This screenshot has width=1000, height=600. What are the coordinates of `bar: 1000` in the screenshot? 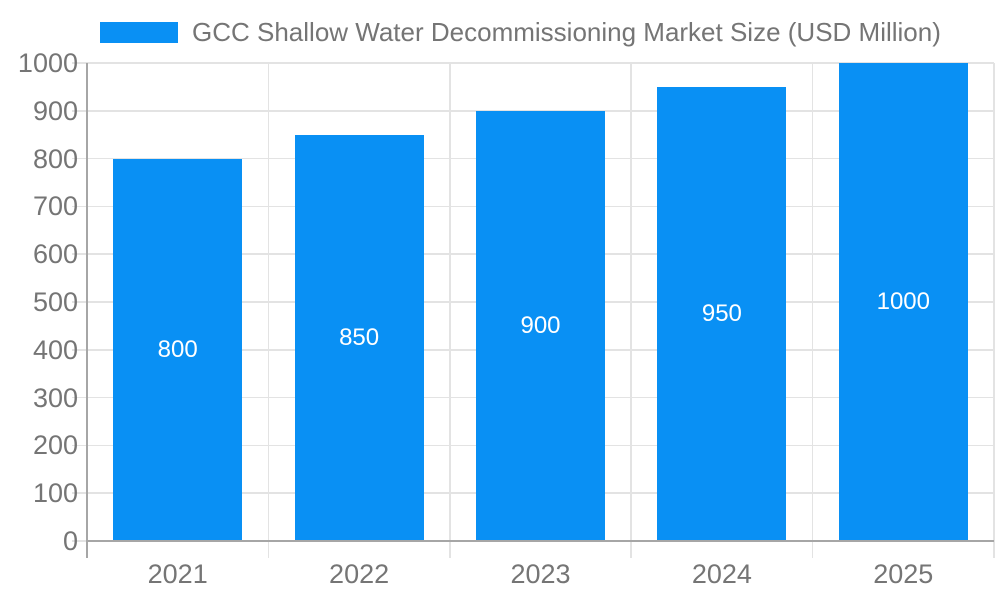 It's located at (903, 302).